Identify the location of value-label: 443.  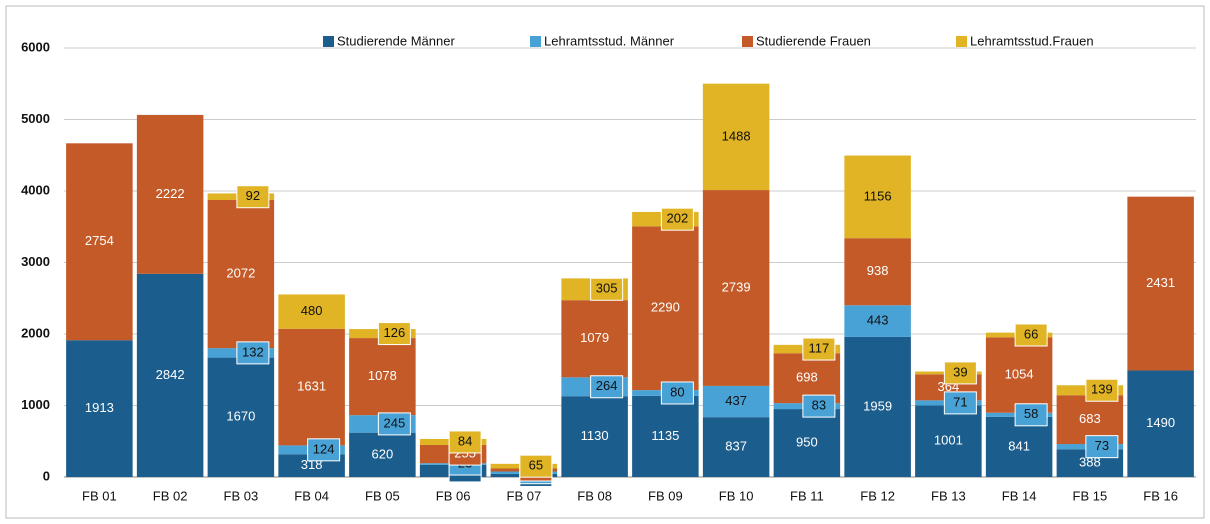
(878, 320).